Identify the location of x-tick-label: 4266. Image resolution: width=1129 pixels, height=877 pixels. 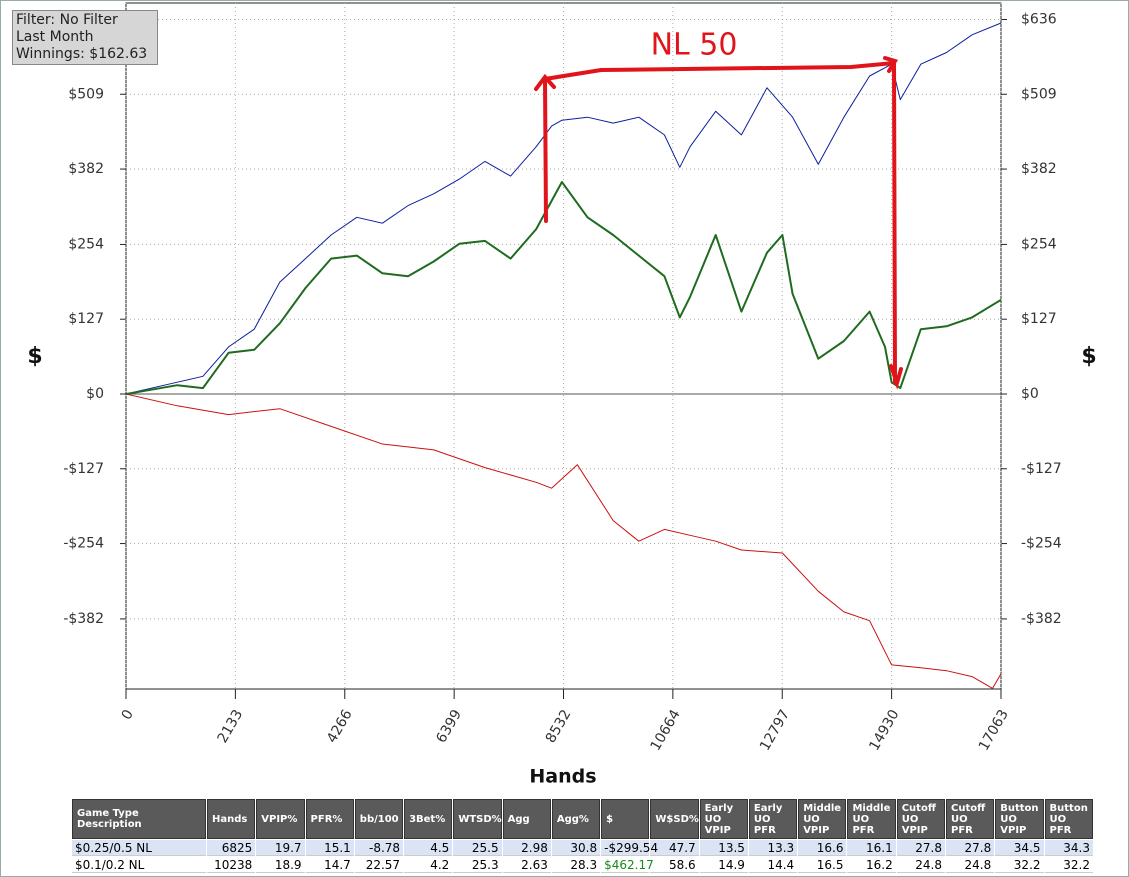
(340, 726).